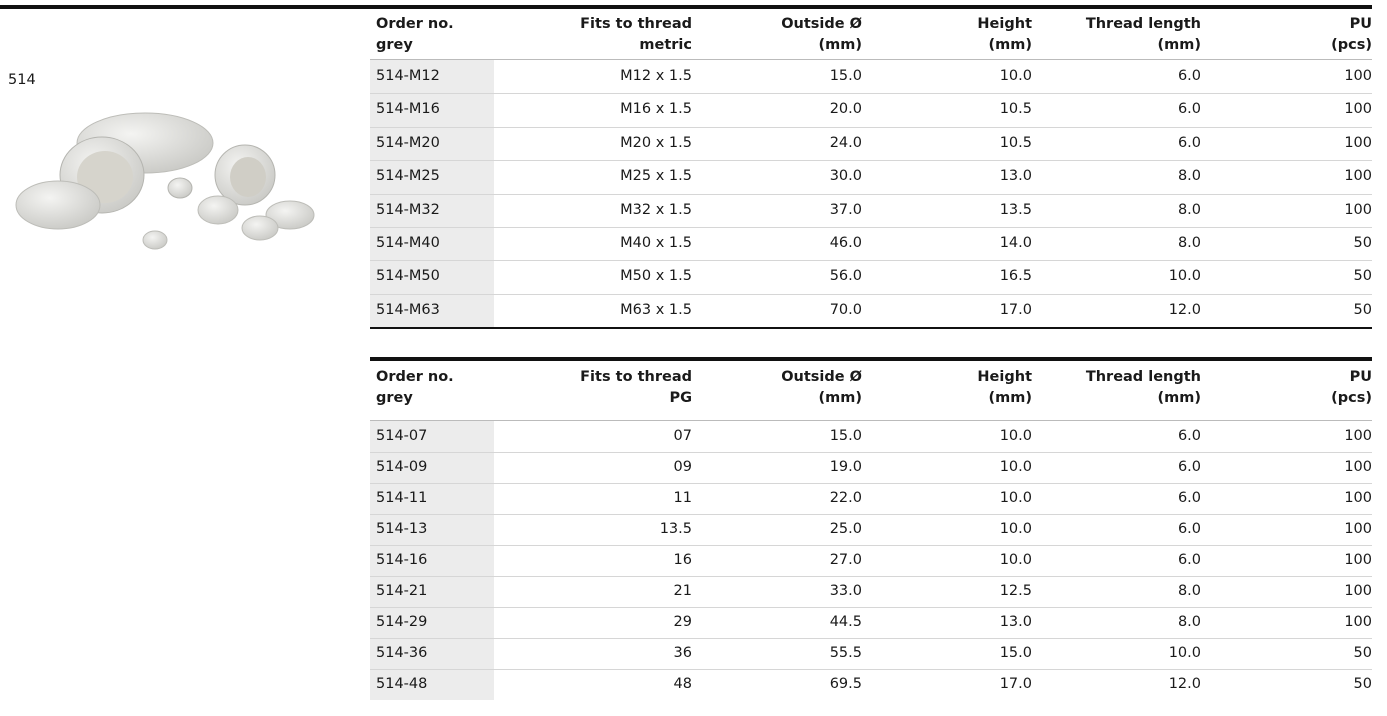 This screenshot has width=1387, height=716. Describe the element at coordinates (656, 76) in the screenshot. I see `table-cell: M12 x 1.5` at that location.